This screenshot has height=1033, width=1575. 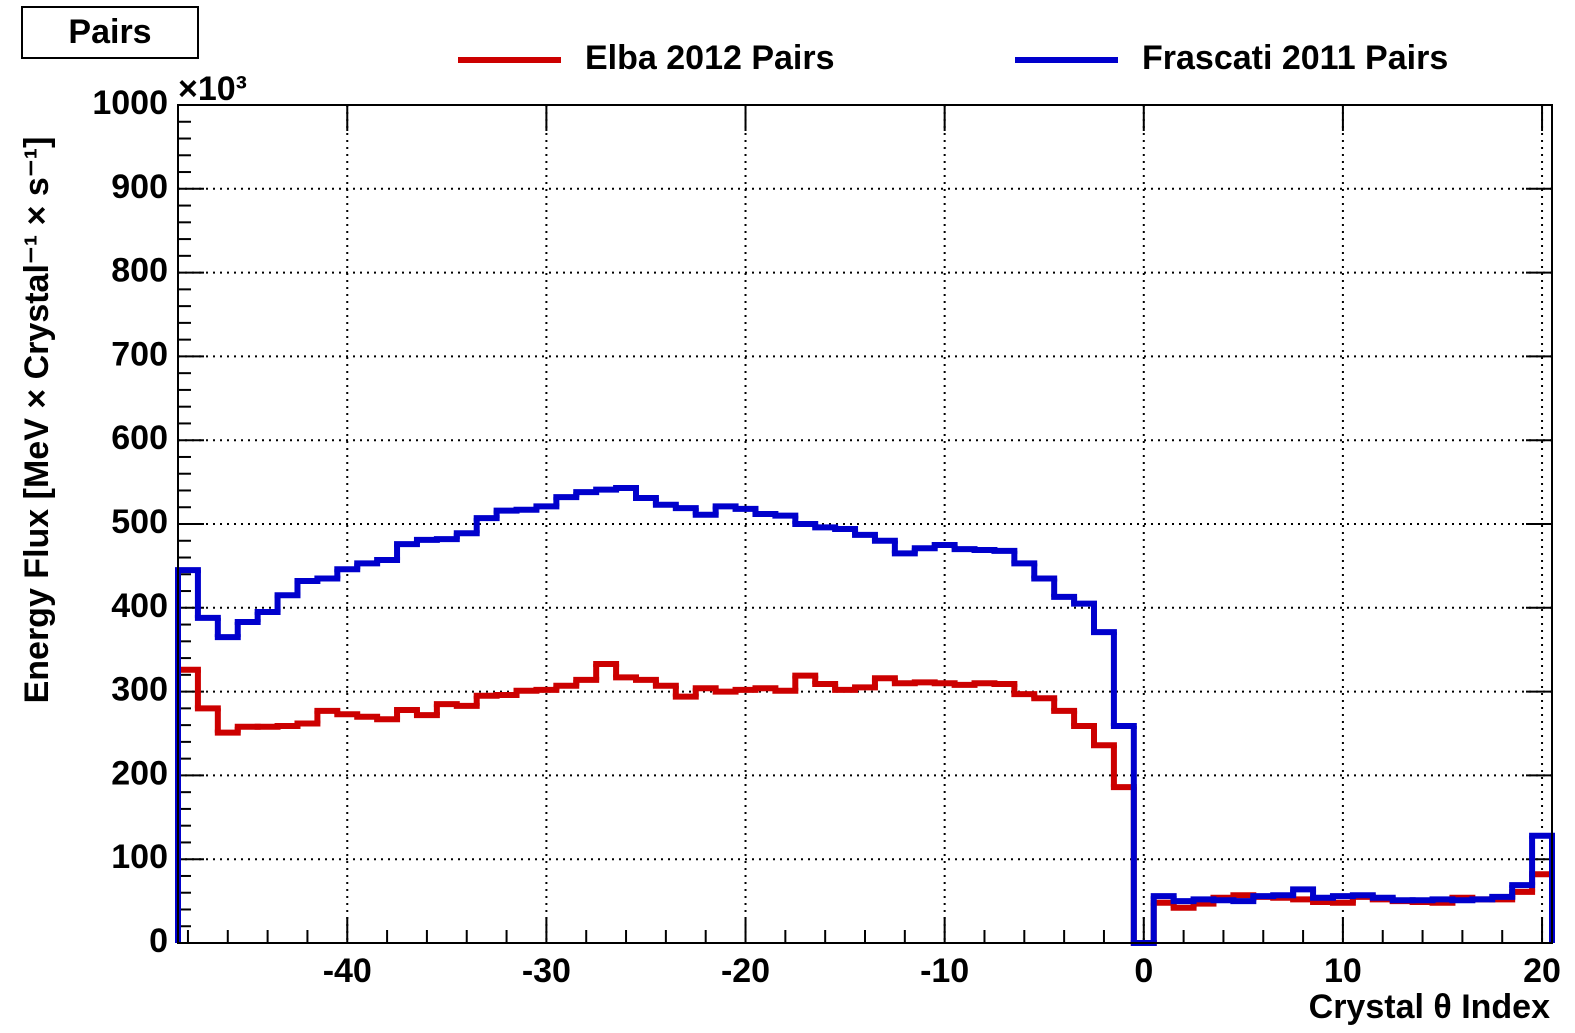 I want to click on y-tick-label: 900, so click(x=139, y=187).